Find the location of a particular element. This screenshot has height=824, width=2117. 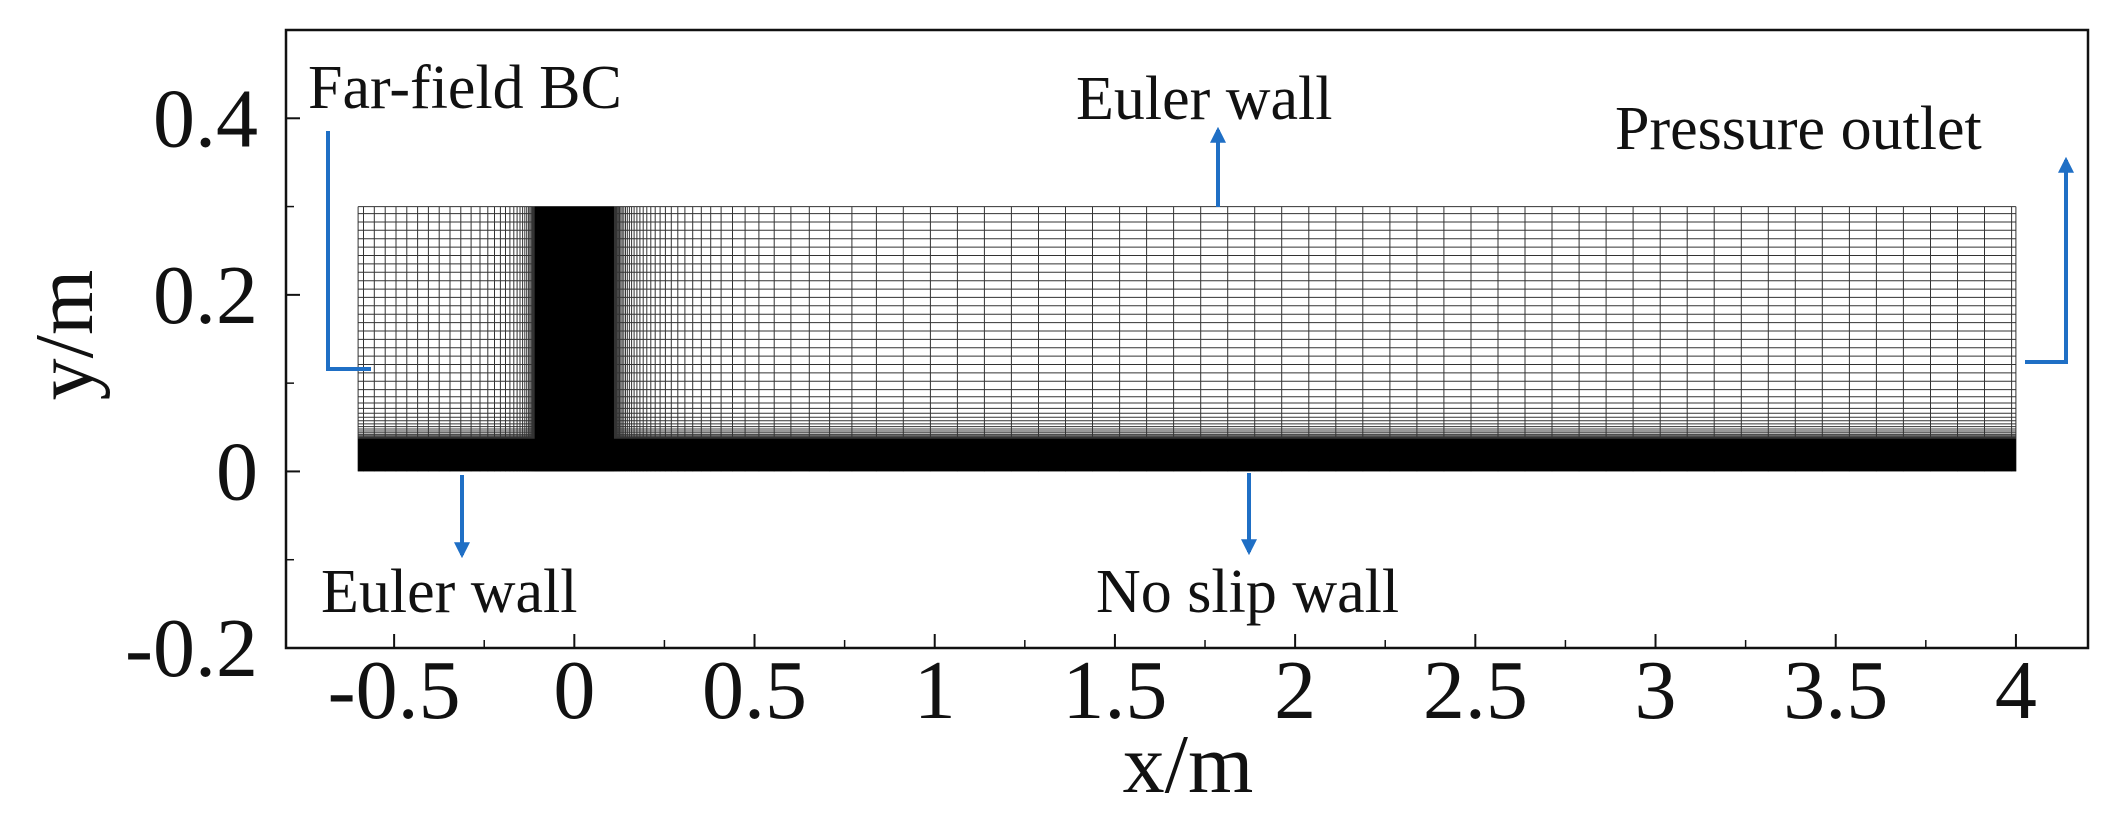

annotation: Far-field BC is located at coordinates (465, 88).